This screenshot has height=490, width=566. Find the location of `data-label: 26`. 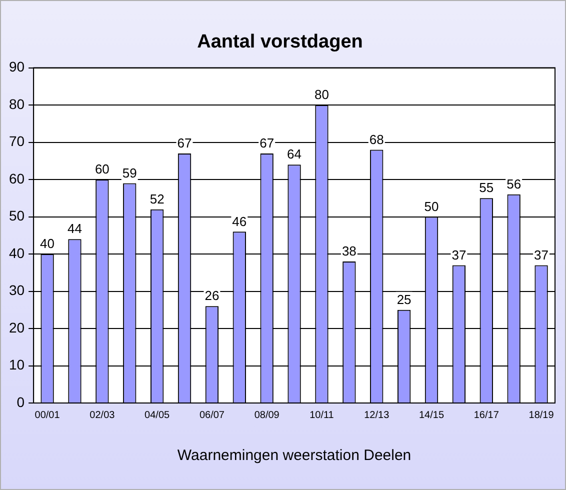

data-label: 26 is located at coordinates (212, 296).